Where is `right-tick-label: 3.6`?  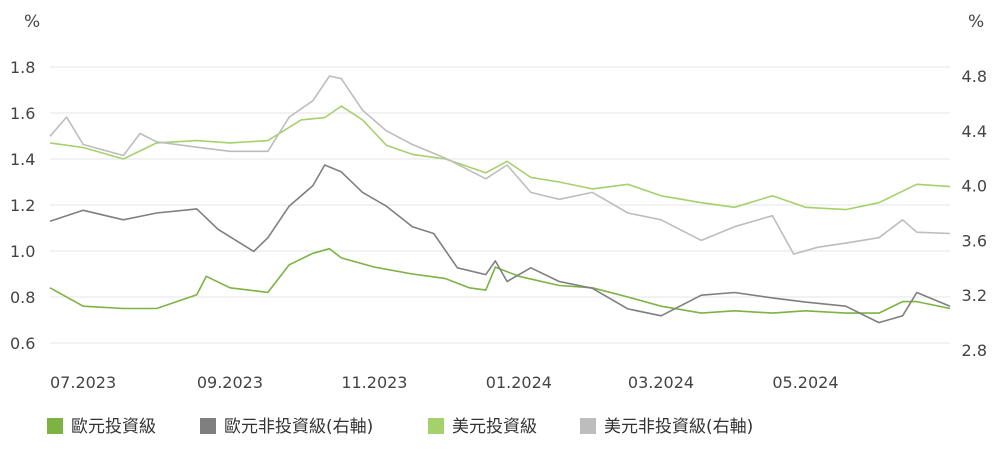 right-tick-label: 3.6 is located at coordinates (974, 240).